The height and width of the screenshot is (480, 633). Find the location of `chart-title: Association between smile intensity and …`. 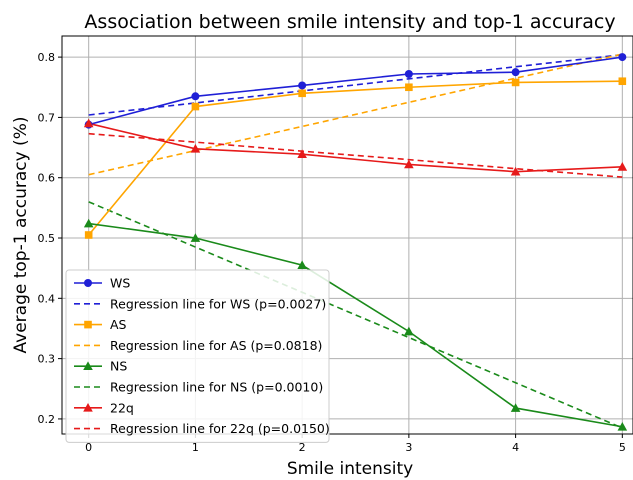

chart-title: Association between smile intensity and … is located at coordinates (349, 22).